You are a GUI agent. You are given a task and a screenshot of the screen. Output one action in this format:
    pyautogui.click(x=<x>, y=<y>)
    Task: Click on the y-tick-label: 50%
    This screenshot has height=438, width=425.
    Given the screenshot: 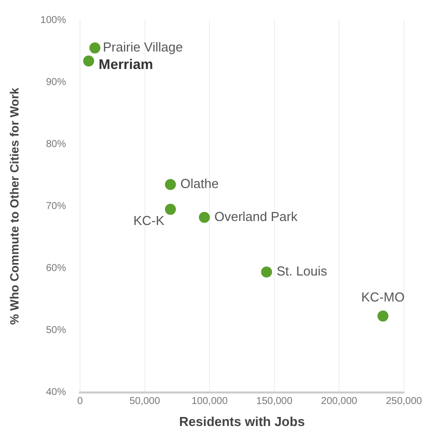 What is the action you would take?
    pyautogui.click(x=56, y=330)
    